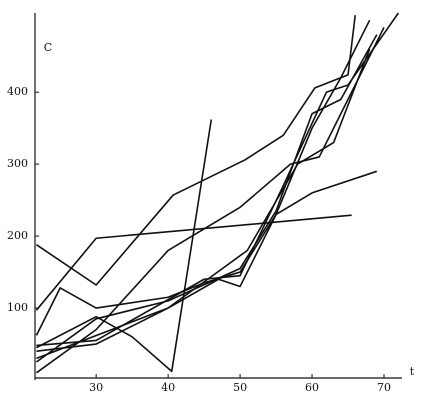 Image resolution: width=432 pixels, height=402 pixels. I want to click on x-tick-label: 50, so click(240, 387).